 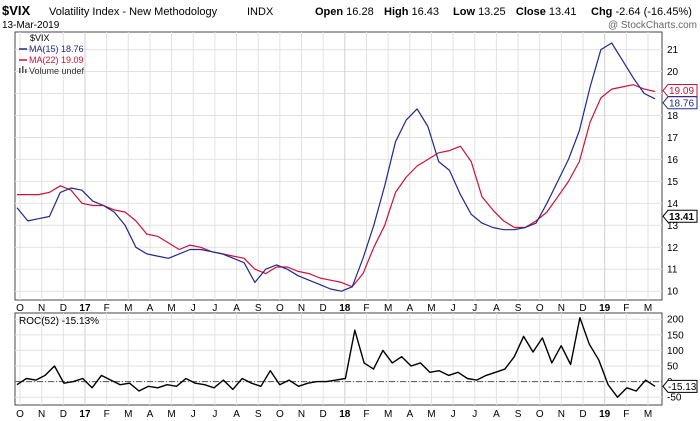 I want to click on legend-ma22: MA(22) 19.09, so click(x=56, y=60).